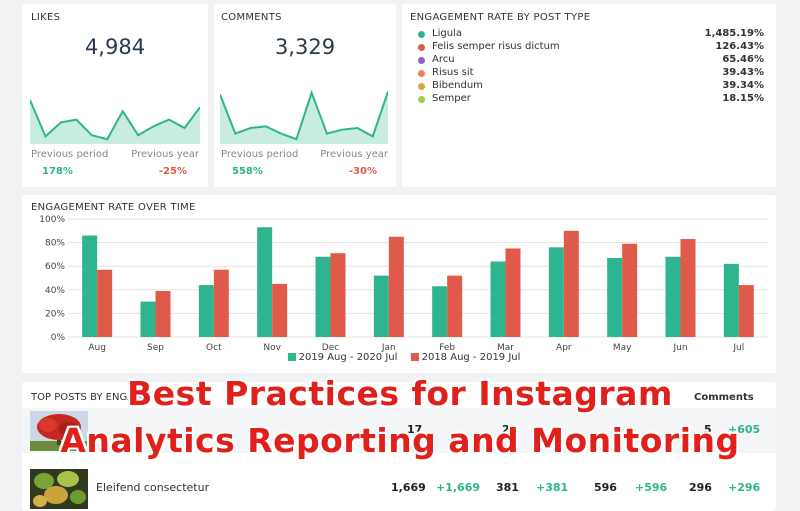  I want to click on y-tick-label: 60%, so click(55, 267).